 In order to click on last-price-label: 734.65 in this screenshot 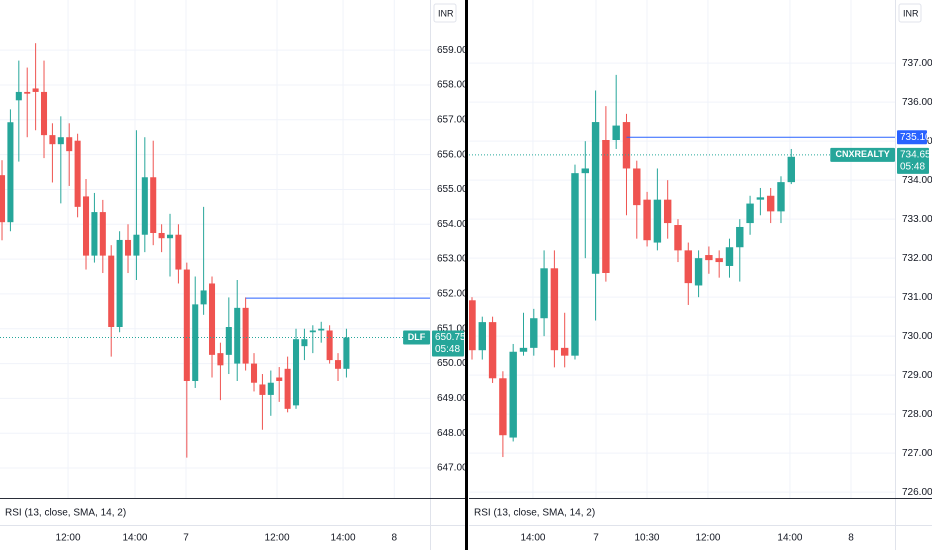, I will do `click(915, 154)`.